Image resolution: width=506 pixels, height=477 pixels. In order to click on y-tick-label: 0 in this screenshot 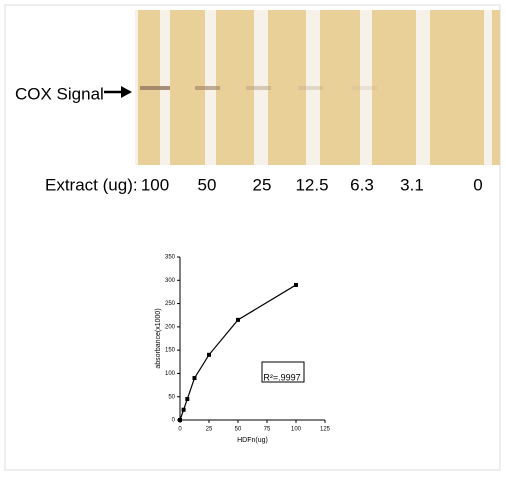, I will do `click(174, 421)`.